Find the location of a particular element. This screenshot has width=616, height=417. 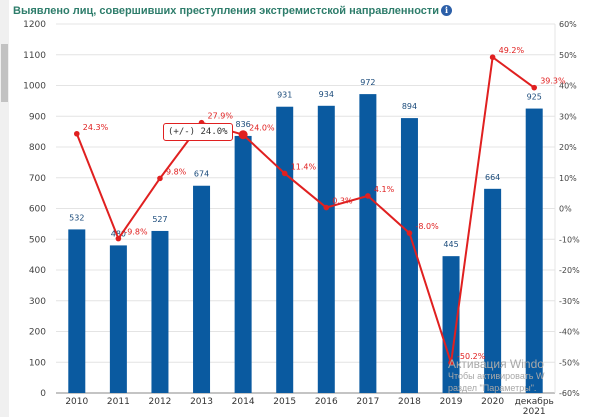

x-tick-label: 2015 is located at coordinates (284, 402).